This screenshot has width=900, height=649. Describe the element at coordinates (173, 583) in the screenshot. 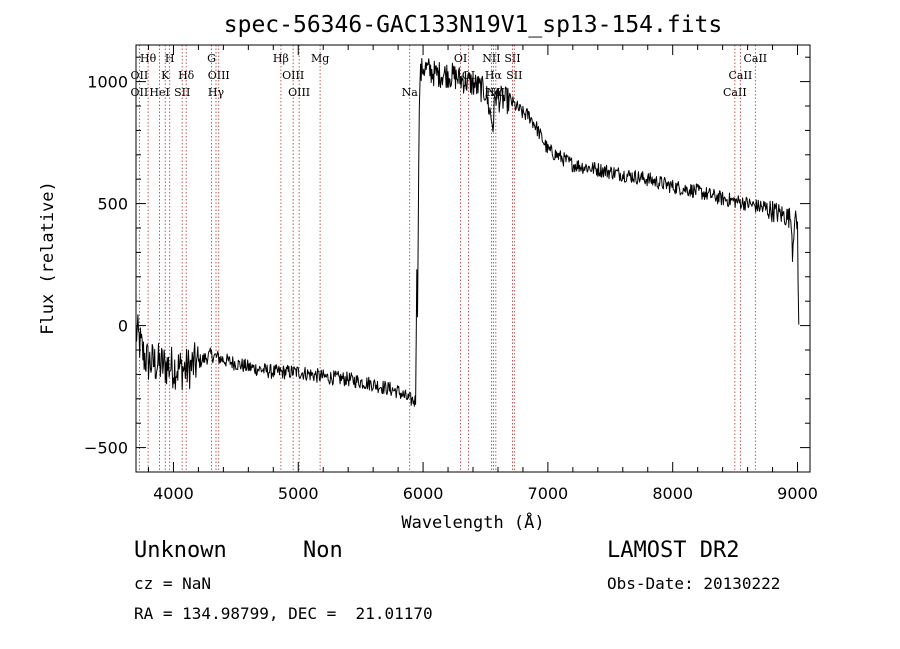

I see `redshift-readout: cz = NaN` at that location.